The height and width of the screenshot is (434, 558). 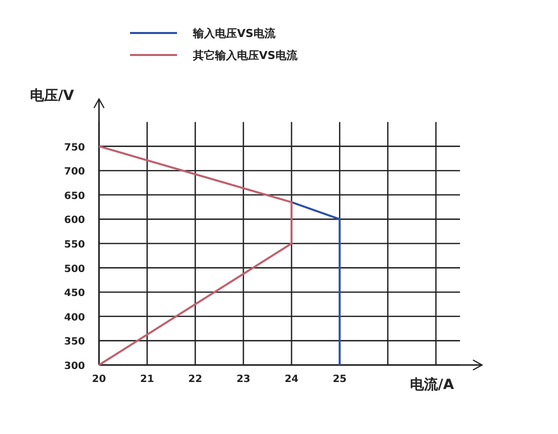 What do you see at coordinates (75, 269) in the screenshot?
I see `y-tick-label: 500` at bounding box center [75, 269].